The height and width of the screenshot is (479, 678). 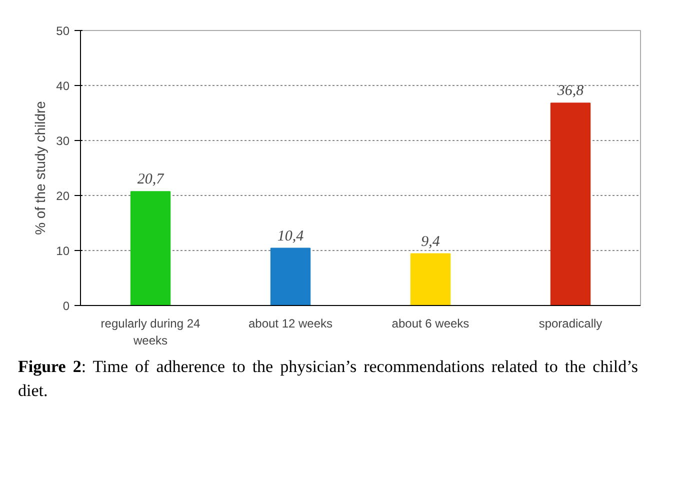 I want to click on x-tick-label: regularly during 24 weeks, so click(x=150, y=332).